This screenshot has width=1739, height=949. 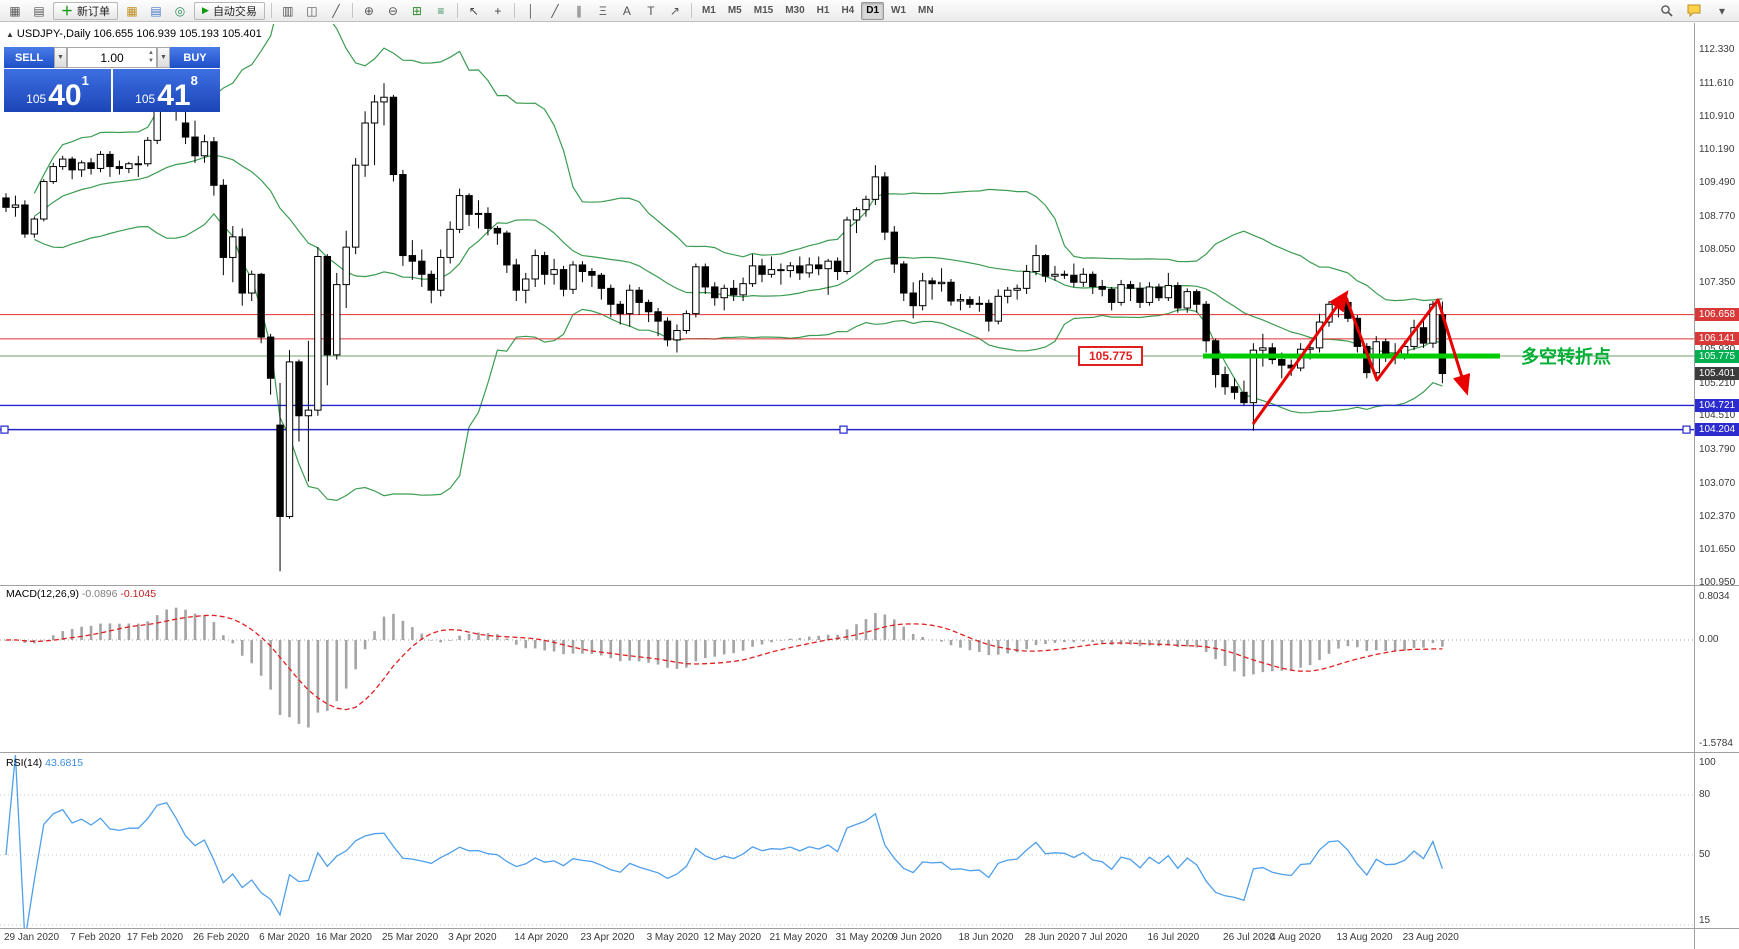 What do you see at coordinates (416, 10) in the screenshot?
I see `tile-windows-icon: ⊞` at bounding box center [416, 10].